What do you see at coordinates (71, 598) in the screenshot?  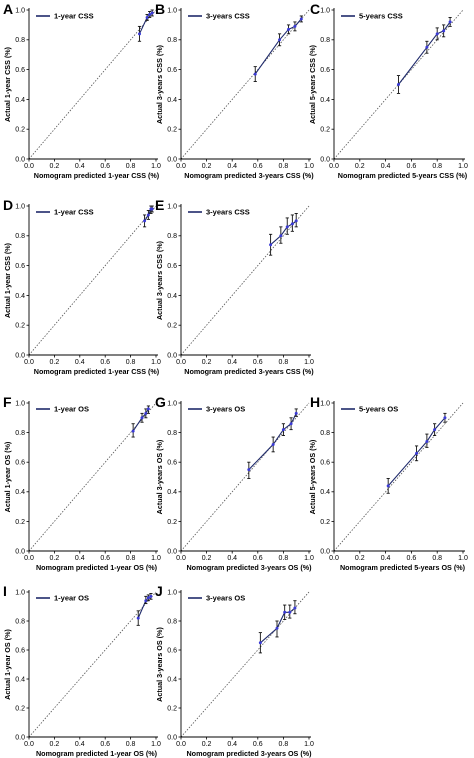 I see `legend-label: 1-year OS` at bounding box center [71, 598].